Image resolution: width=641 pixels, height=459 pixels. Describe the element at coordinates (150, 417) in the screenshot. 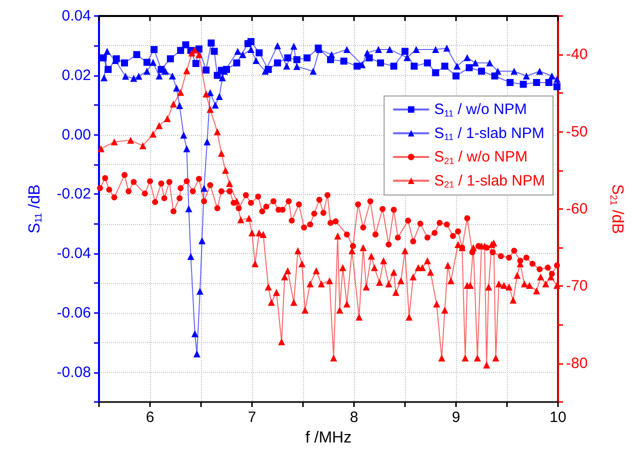

I see `x-tick-label: 6` at that location.